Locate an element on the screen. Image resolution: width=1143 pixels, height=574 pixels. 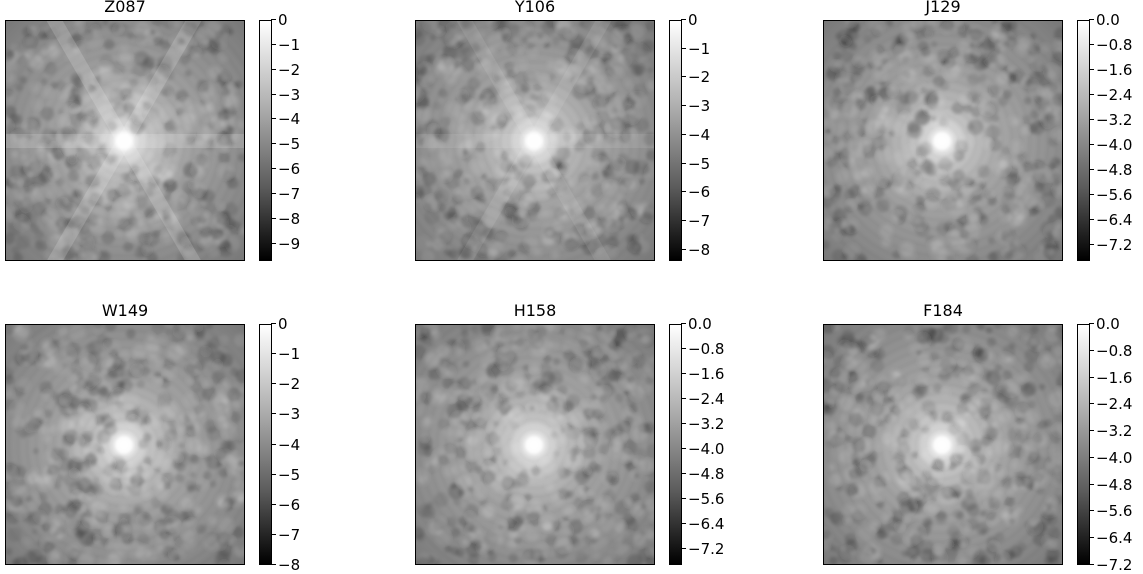
panel-title: H158 is located at coordinates (535, 310).